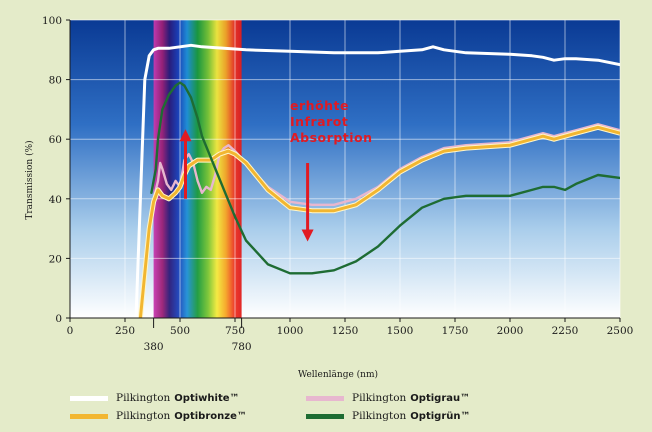 The image size is (652, 432). I want to click on legend-item-optibronze: Pilkington Optibronze™, so click(158, 416).